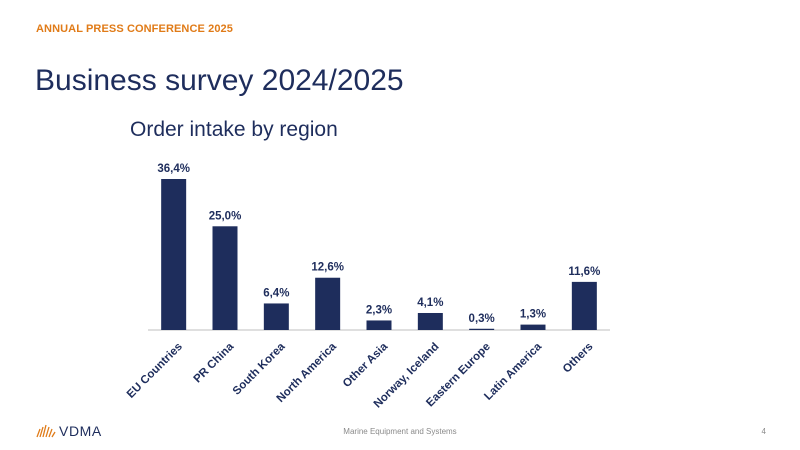 This screenshot has height=450, width=800. I want to click on data-label: 0,3%, so click(482, 319).